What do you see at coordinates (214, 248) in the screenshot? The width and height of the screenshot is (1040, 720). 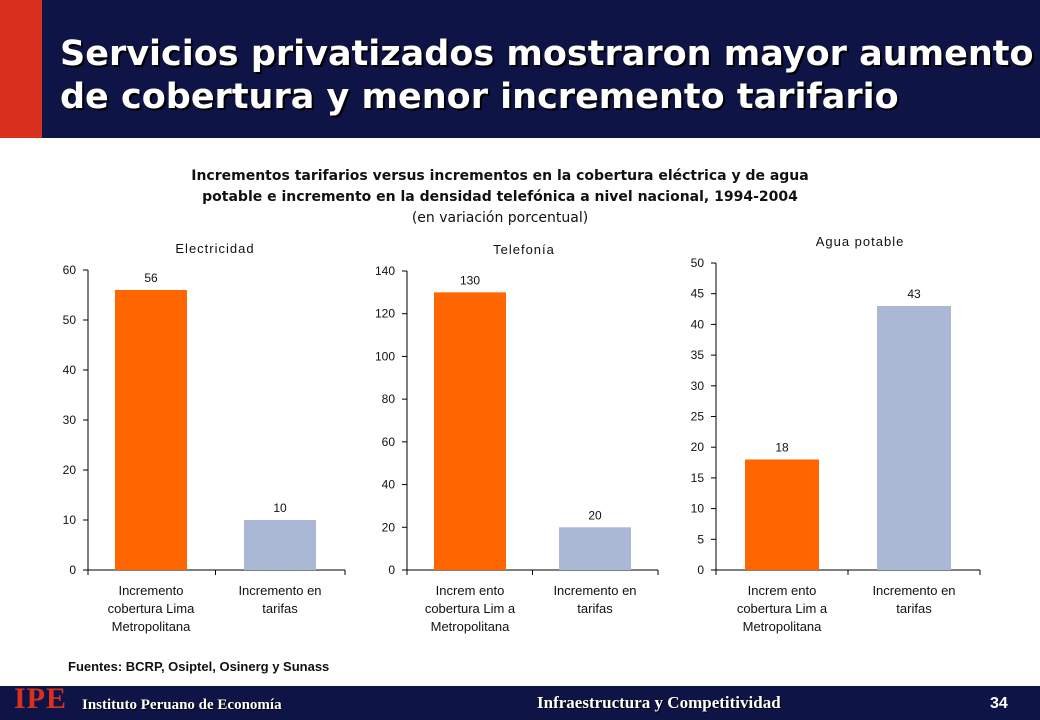 I see `chart-title: Electricidad` at bounding box center [214, 248].